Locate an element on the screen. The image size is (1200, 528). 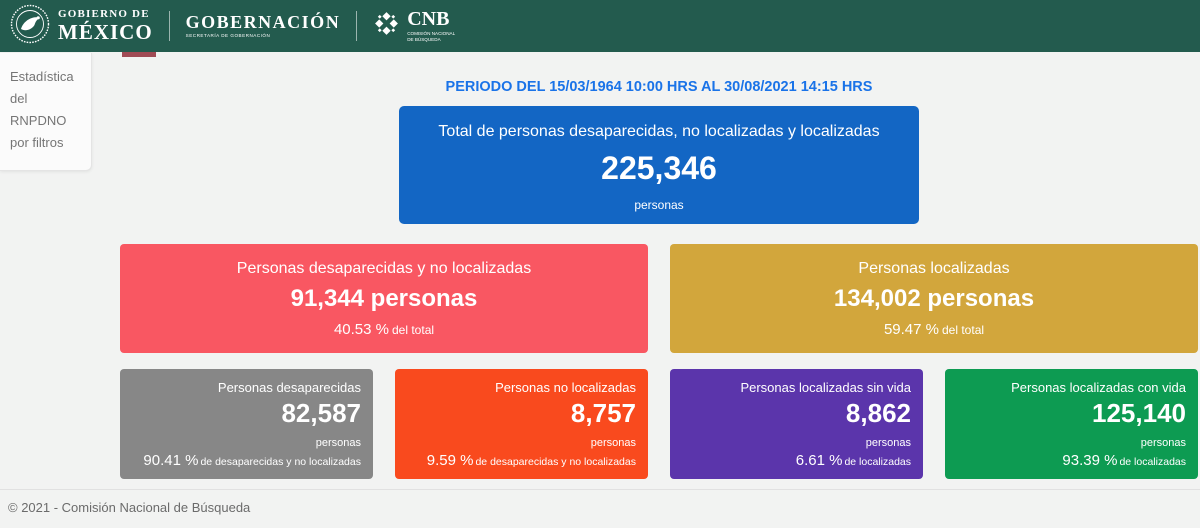
gobernacion-subtitle: SECRETARÍA DE GOBERNACIÓN is located at coordinates (228, 36).